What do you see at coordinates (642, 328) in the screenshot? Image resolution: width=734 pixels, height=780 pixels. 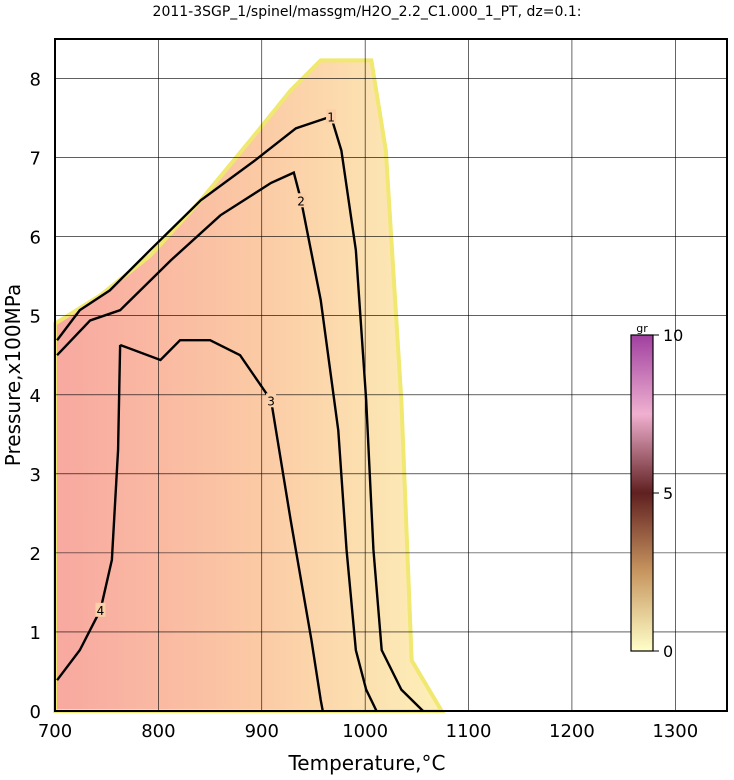 I see `colorbar-label: gr` at bounding box center [642, 328].